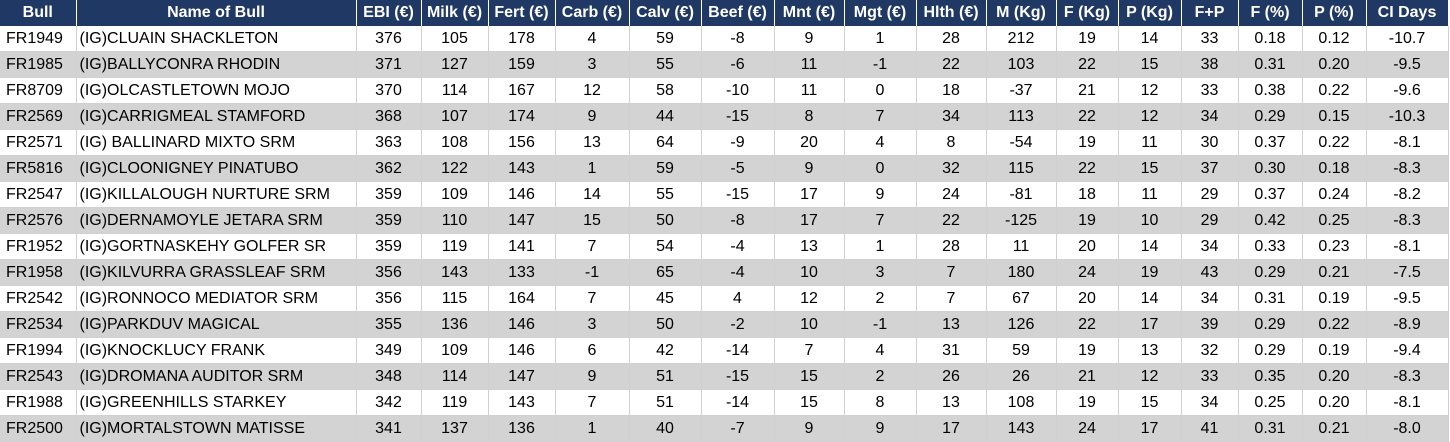 Image resolution: width=1450 pixels, height=442 pixels. What do you see at coordinates (455, 142) in the screenshot?
I see `table-cell: 108` at bounding box center [455, 142].